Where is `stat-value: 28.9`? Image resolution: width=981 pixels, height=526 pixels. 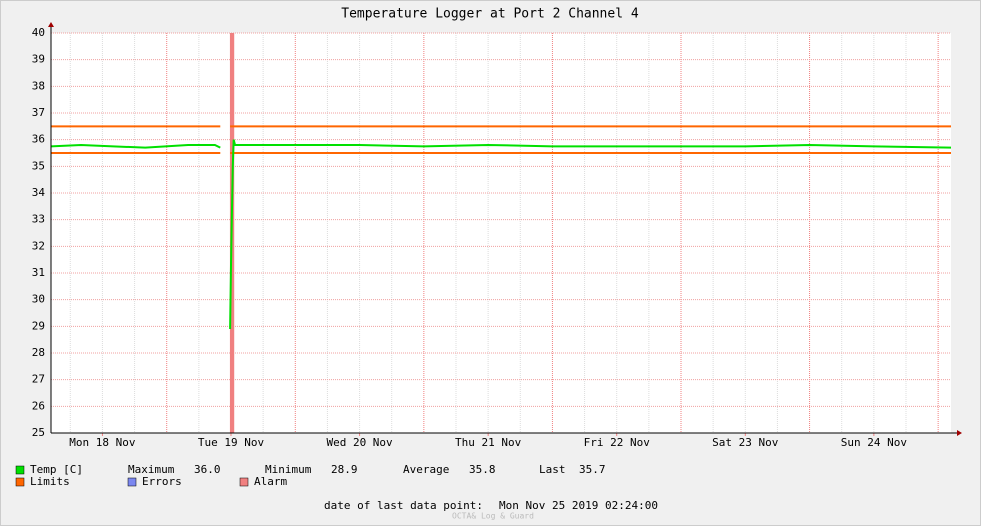
stat-value: 28.9 is located at coordinates (344, 469).